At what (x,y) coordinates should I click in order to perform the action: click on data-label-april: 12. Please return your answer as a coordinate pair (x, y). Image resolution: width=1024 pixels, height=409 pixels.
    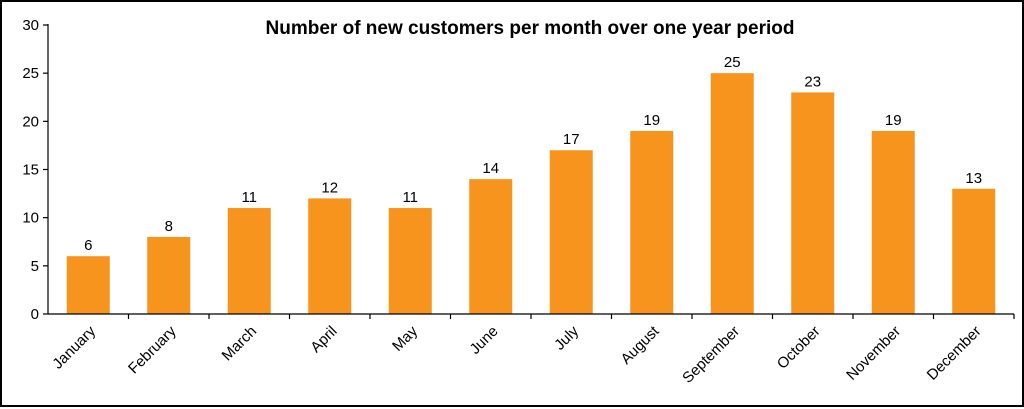
    Looking at the image, I should click on (329, 187).